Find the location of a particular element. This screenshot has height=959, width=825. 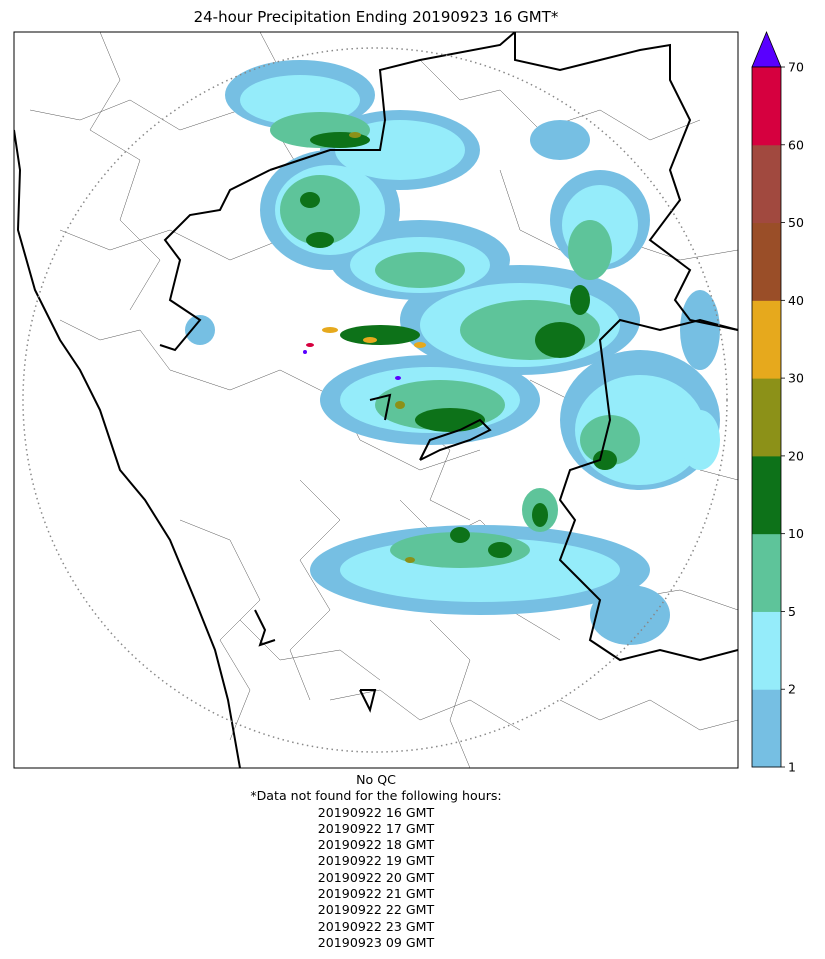

colorbar-tick-label: 10 is located at coordinates (796, 533).